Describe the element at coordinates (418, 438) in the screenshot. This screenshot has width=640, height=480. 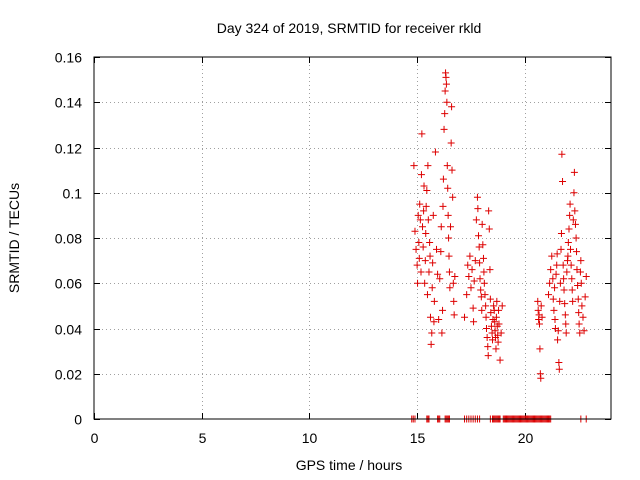
I see `x-tick-label: 15` at that location.